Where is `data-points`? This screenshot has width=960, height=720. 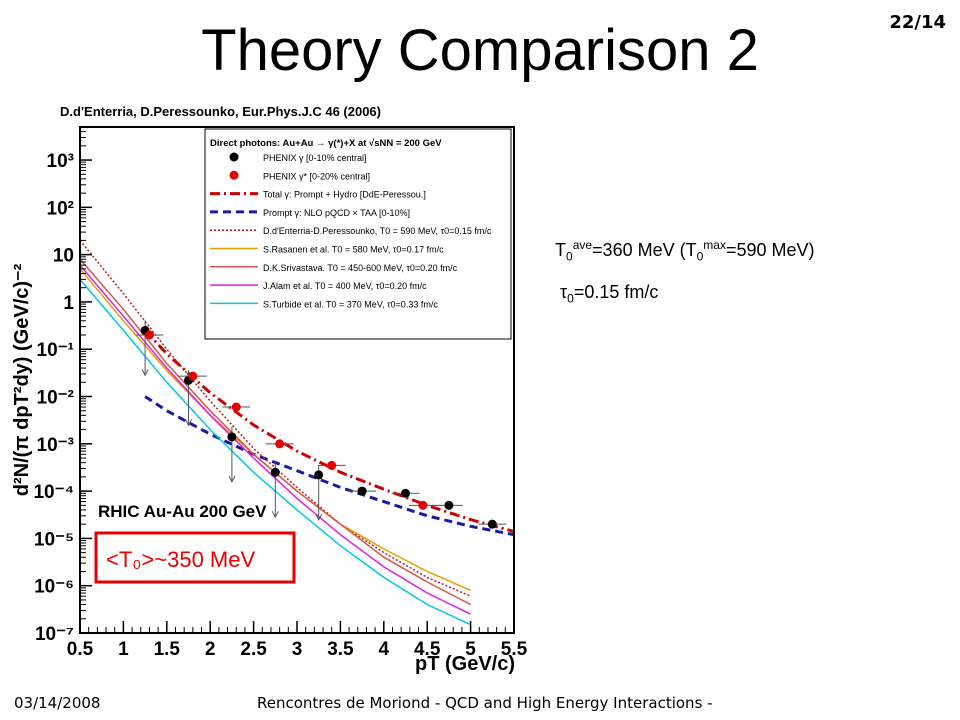
data-points is located at coordinates (321, 424).